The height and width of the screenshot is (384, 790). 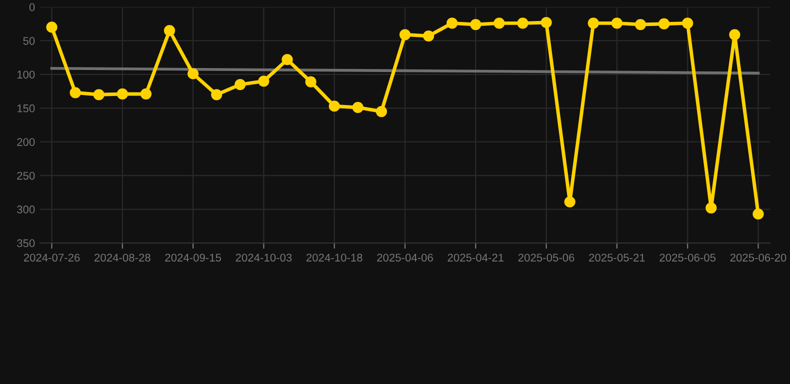 What do you see at coordinates (52, 258) in the screenshot?
I see `x-tick-label: 2024-07-26` at bounding box center [52, 258].